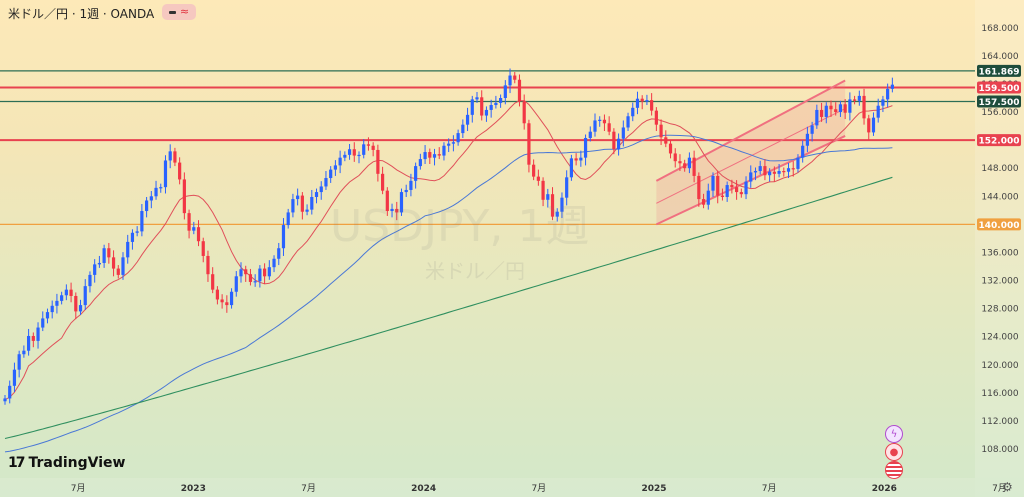  I want to click on tradingview-logo: 17 TradingView, so click(66, 463).